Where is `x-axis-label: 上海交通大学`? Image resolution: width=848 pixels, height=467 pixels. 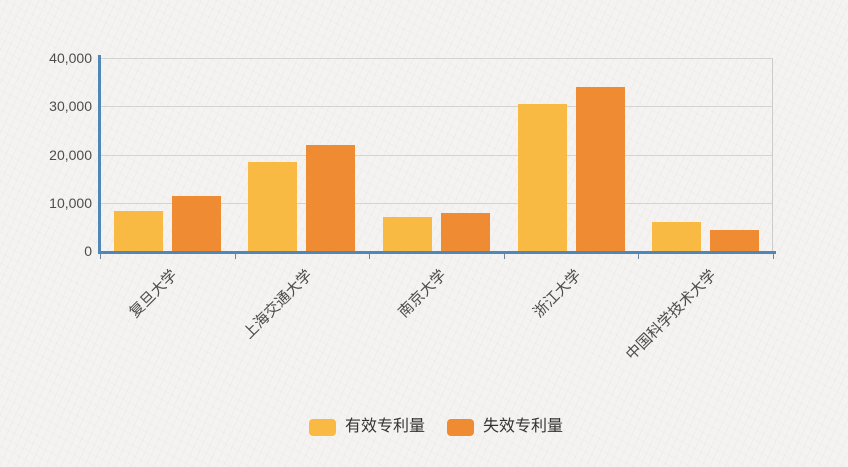 x-axis-label: 上海交通大学 is located at coordinates (277, 304).